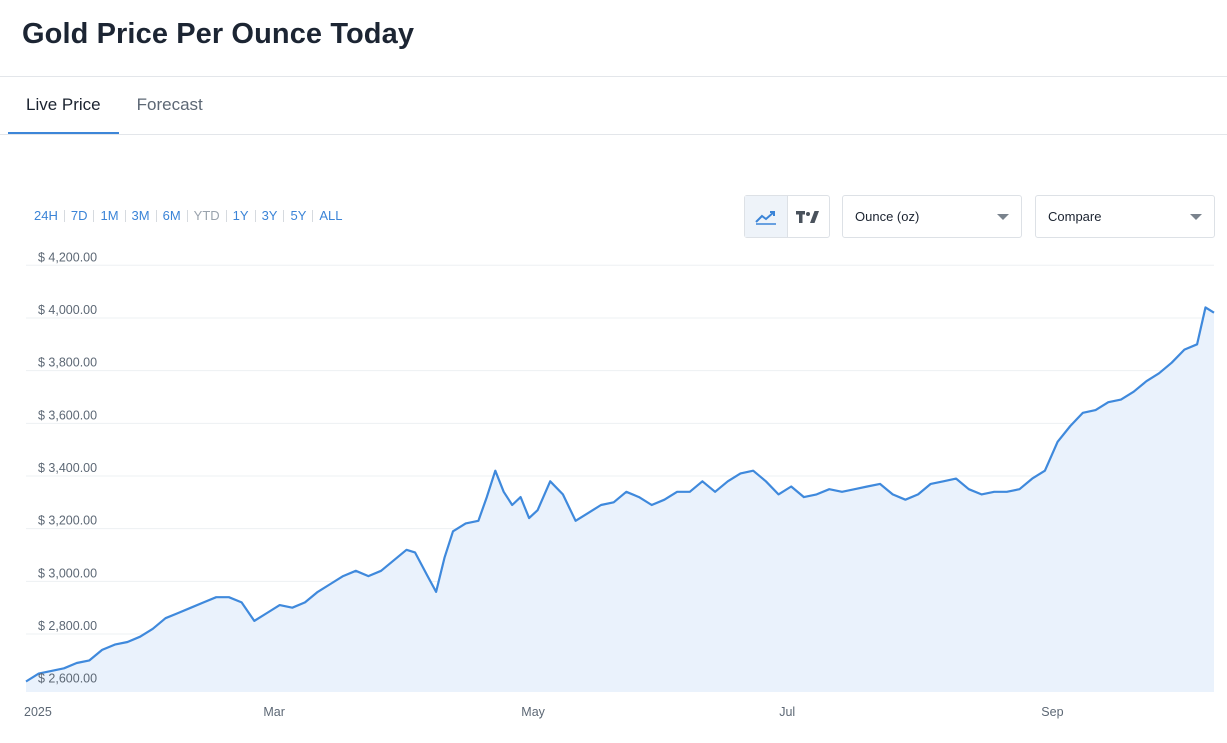 The height and width of the screenshot is (743, 1227). I want to click on x-axis-labels: 2025 Mar May Jul Sep, so click(544, 712).